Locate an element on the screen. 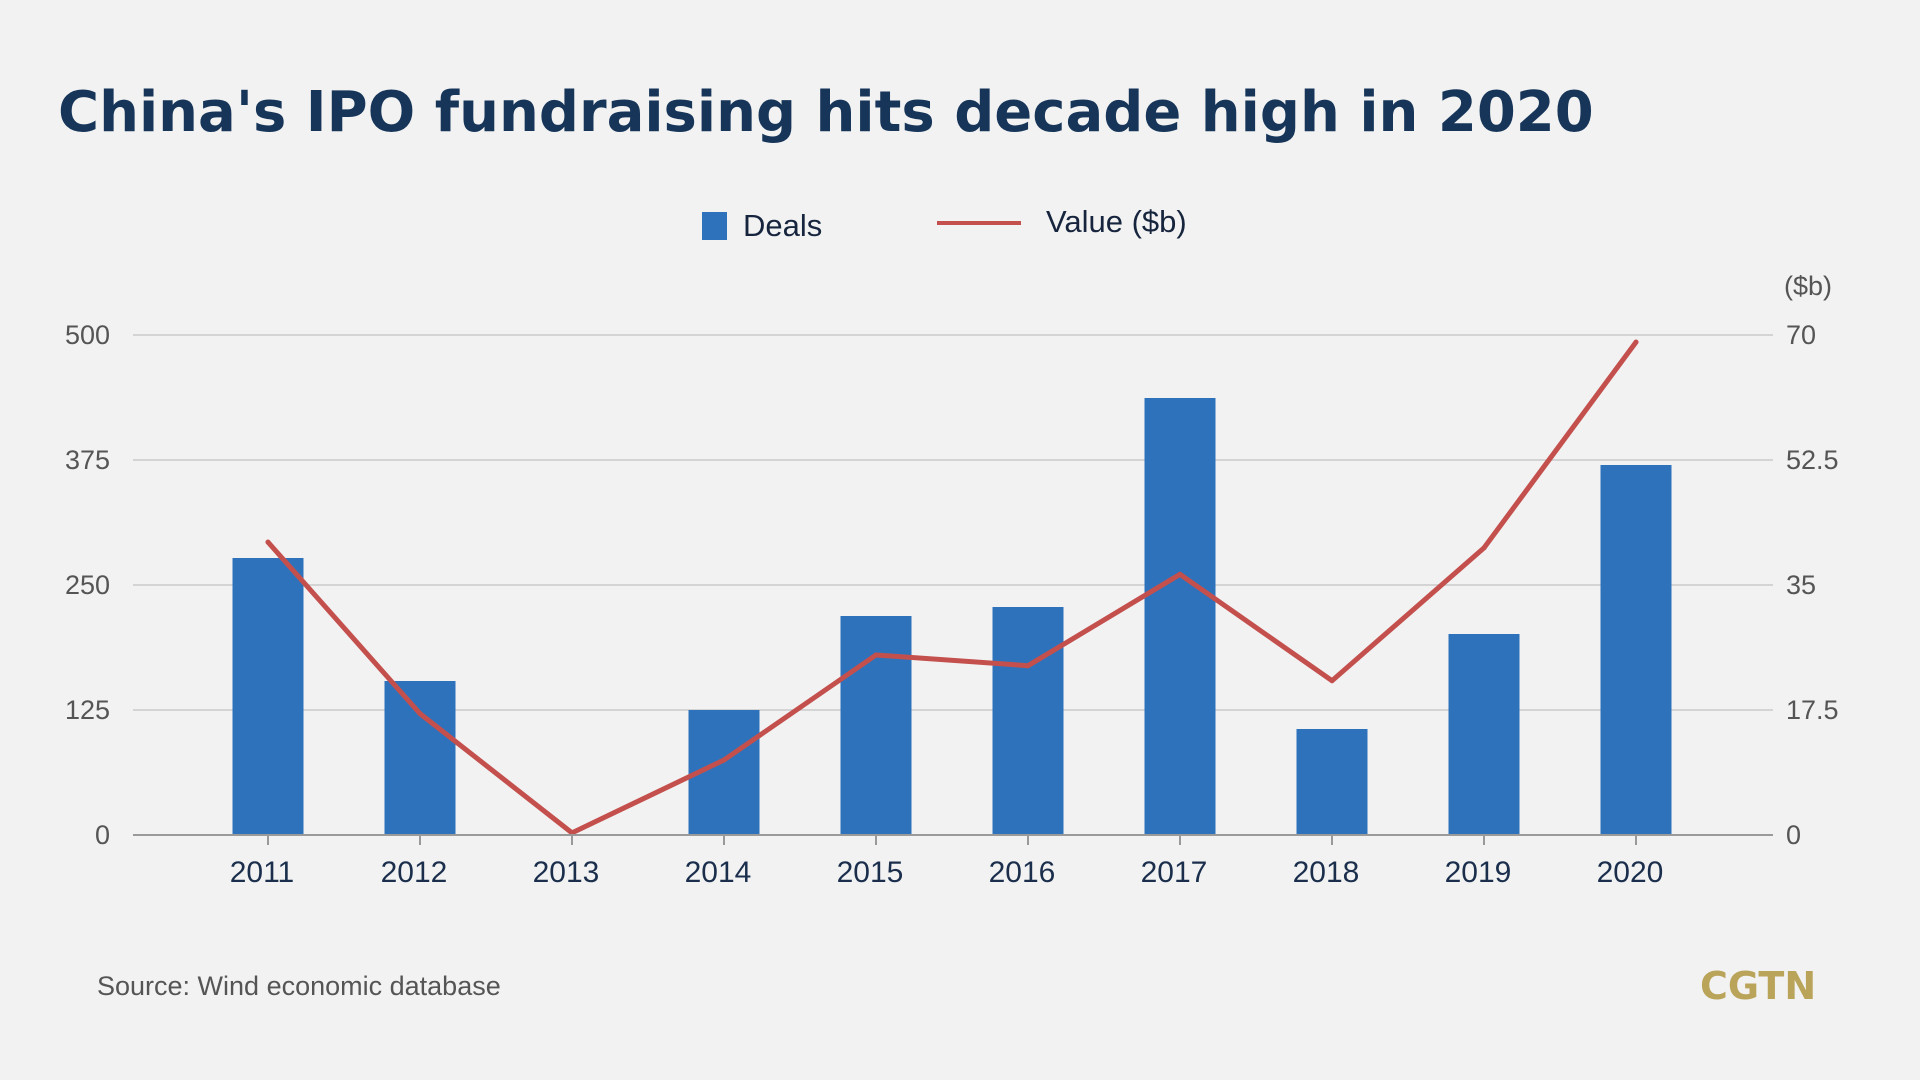 The image size is (1920, 1080). right-tick-label: 35 is located at coordinates (1801, 585).